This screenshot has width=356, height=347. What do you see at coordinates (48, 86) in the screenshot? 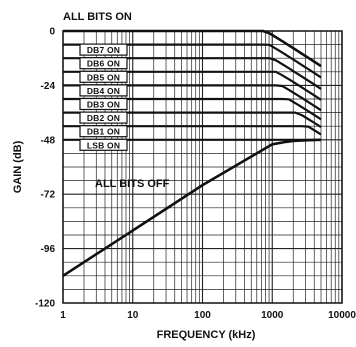
I see `y-tick-label: -24` at bounding box center [48, 86].